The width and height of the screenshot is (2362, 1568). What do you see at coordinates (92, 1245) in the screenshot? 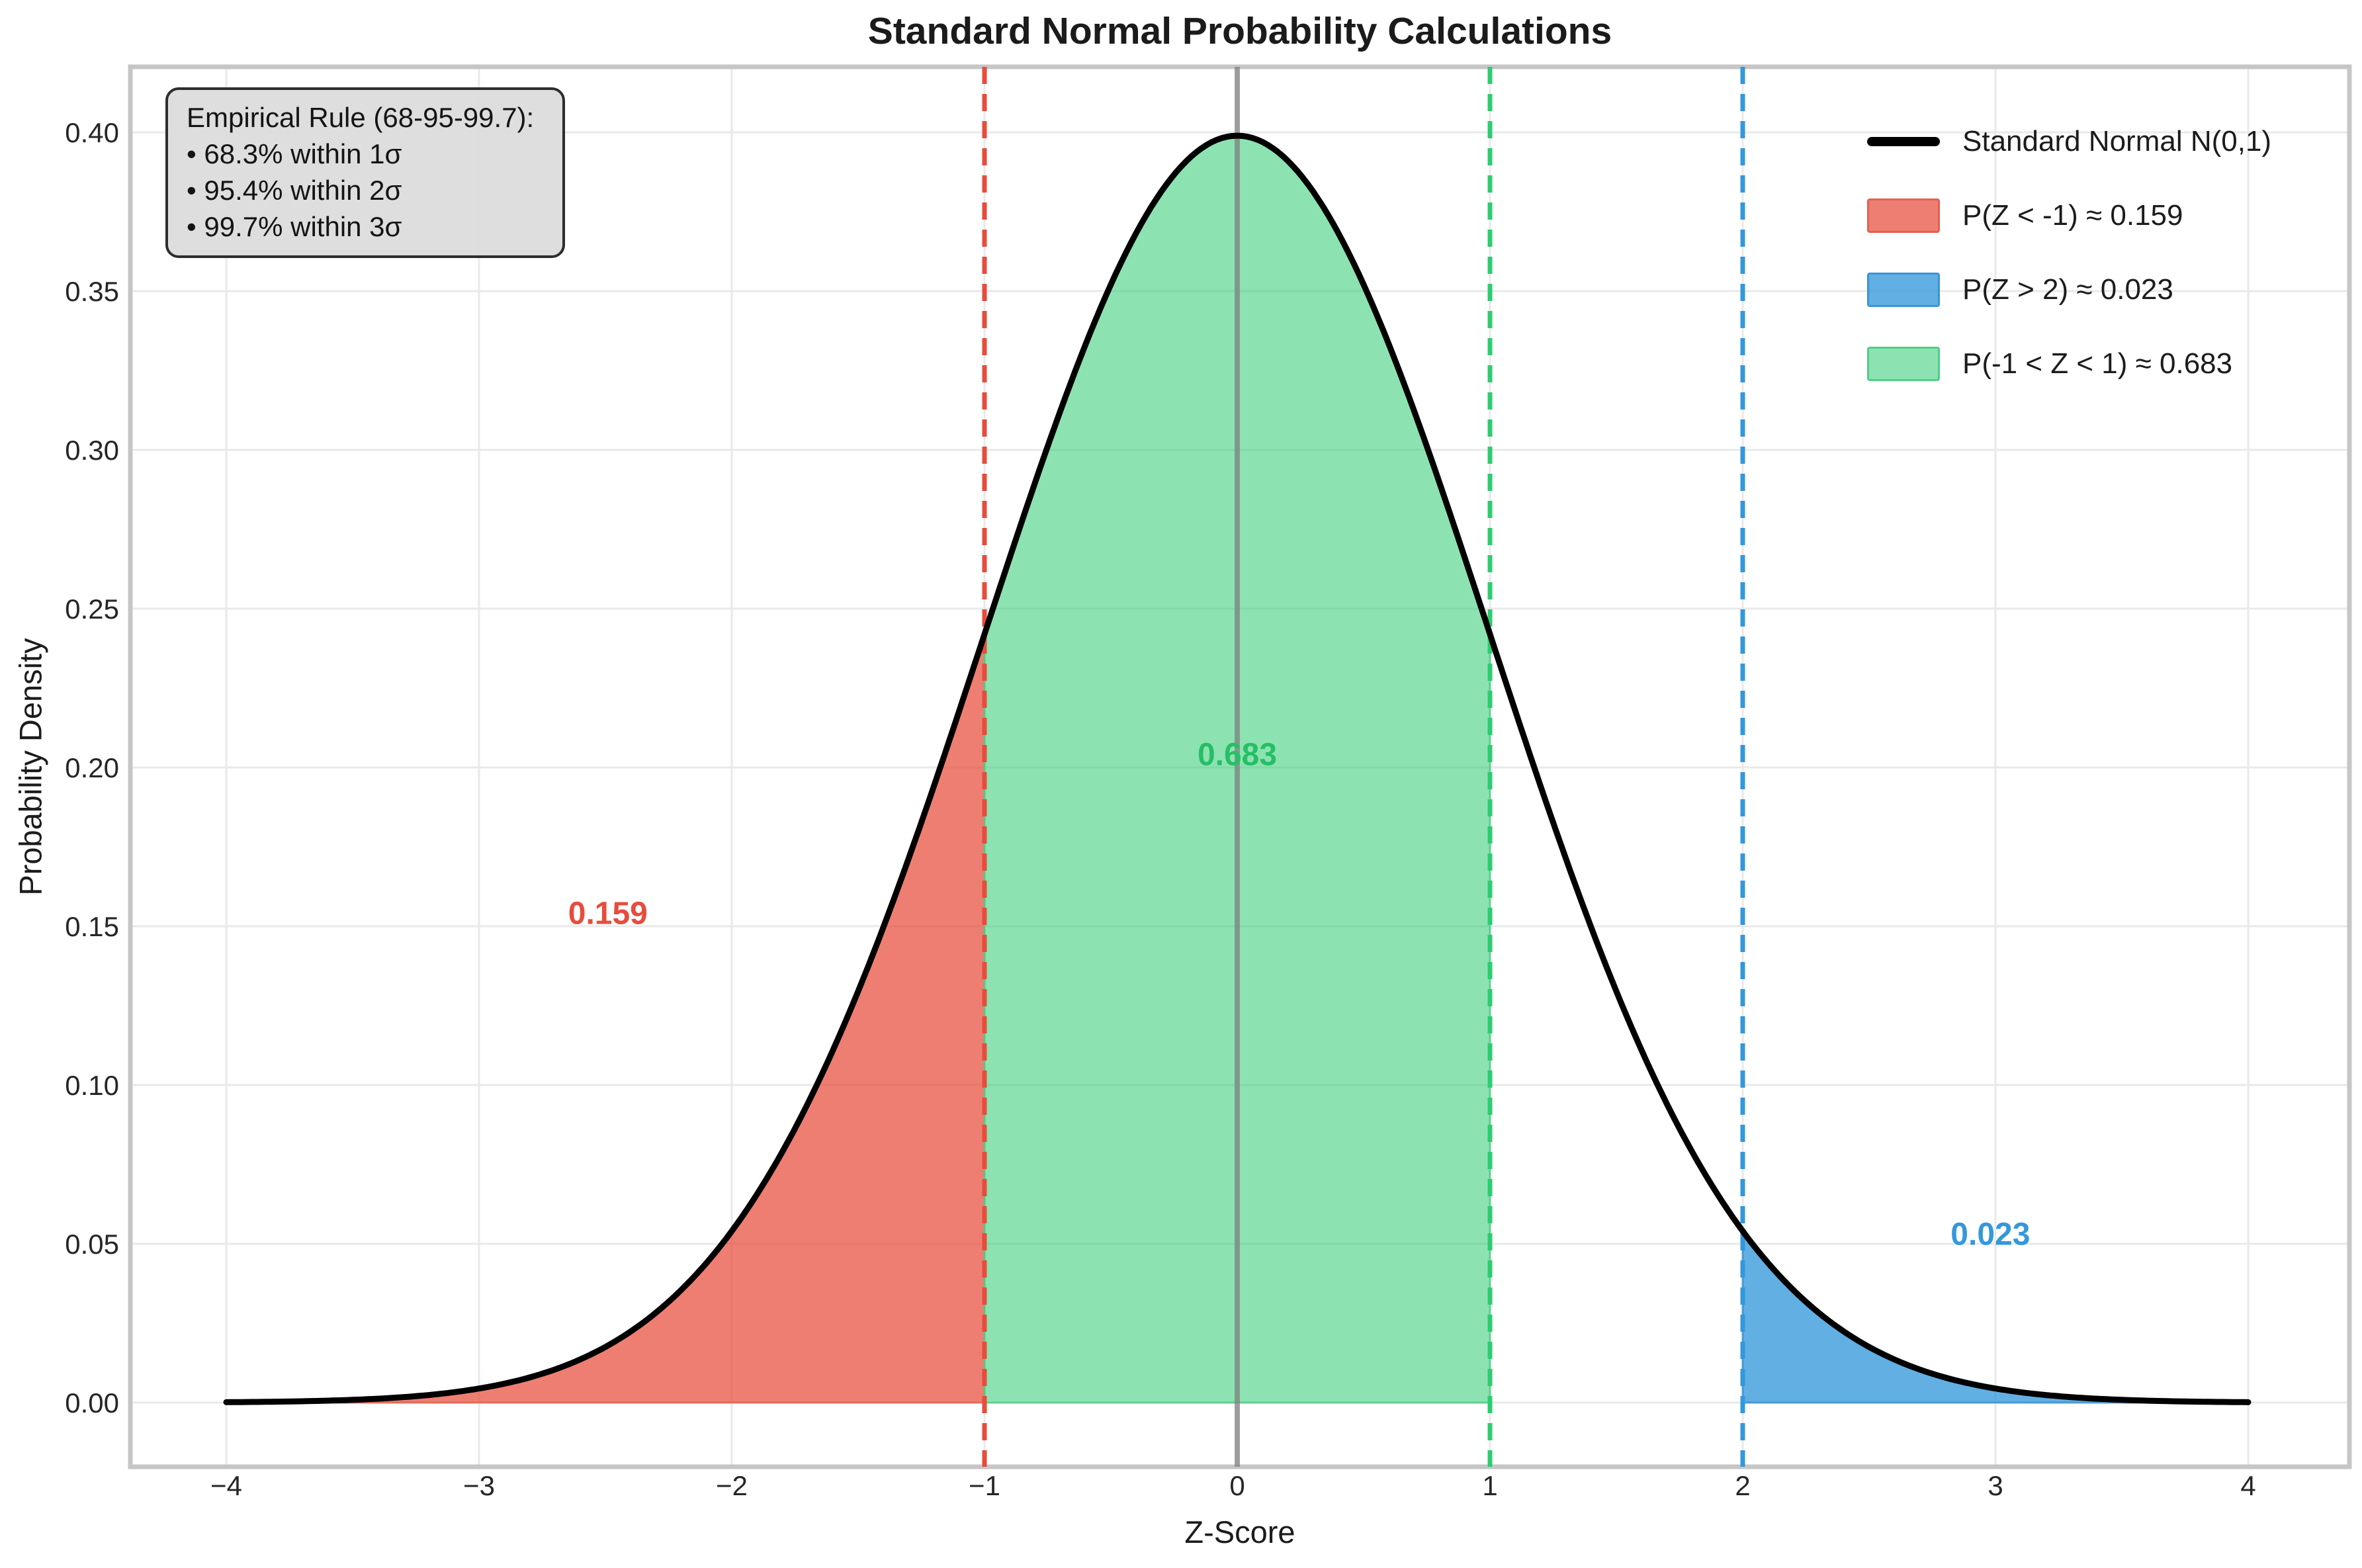
I see `y-tick-label: 0.05` at bounding box center [92, 1245].